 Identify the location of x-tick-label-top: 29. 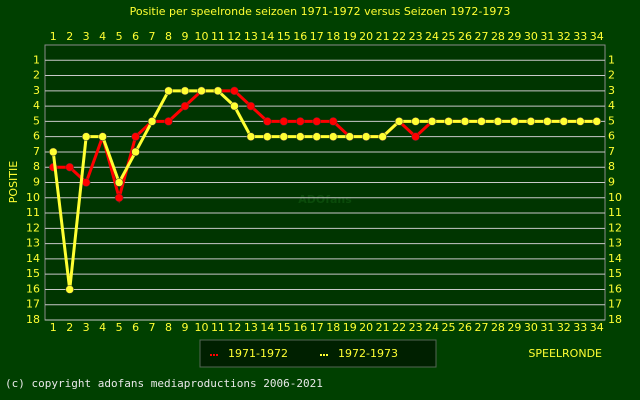
(514, 36).